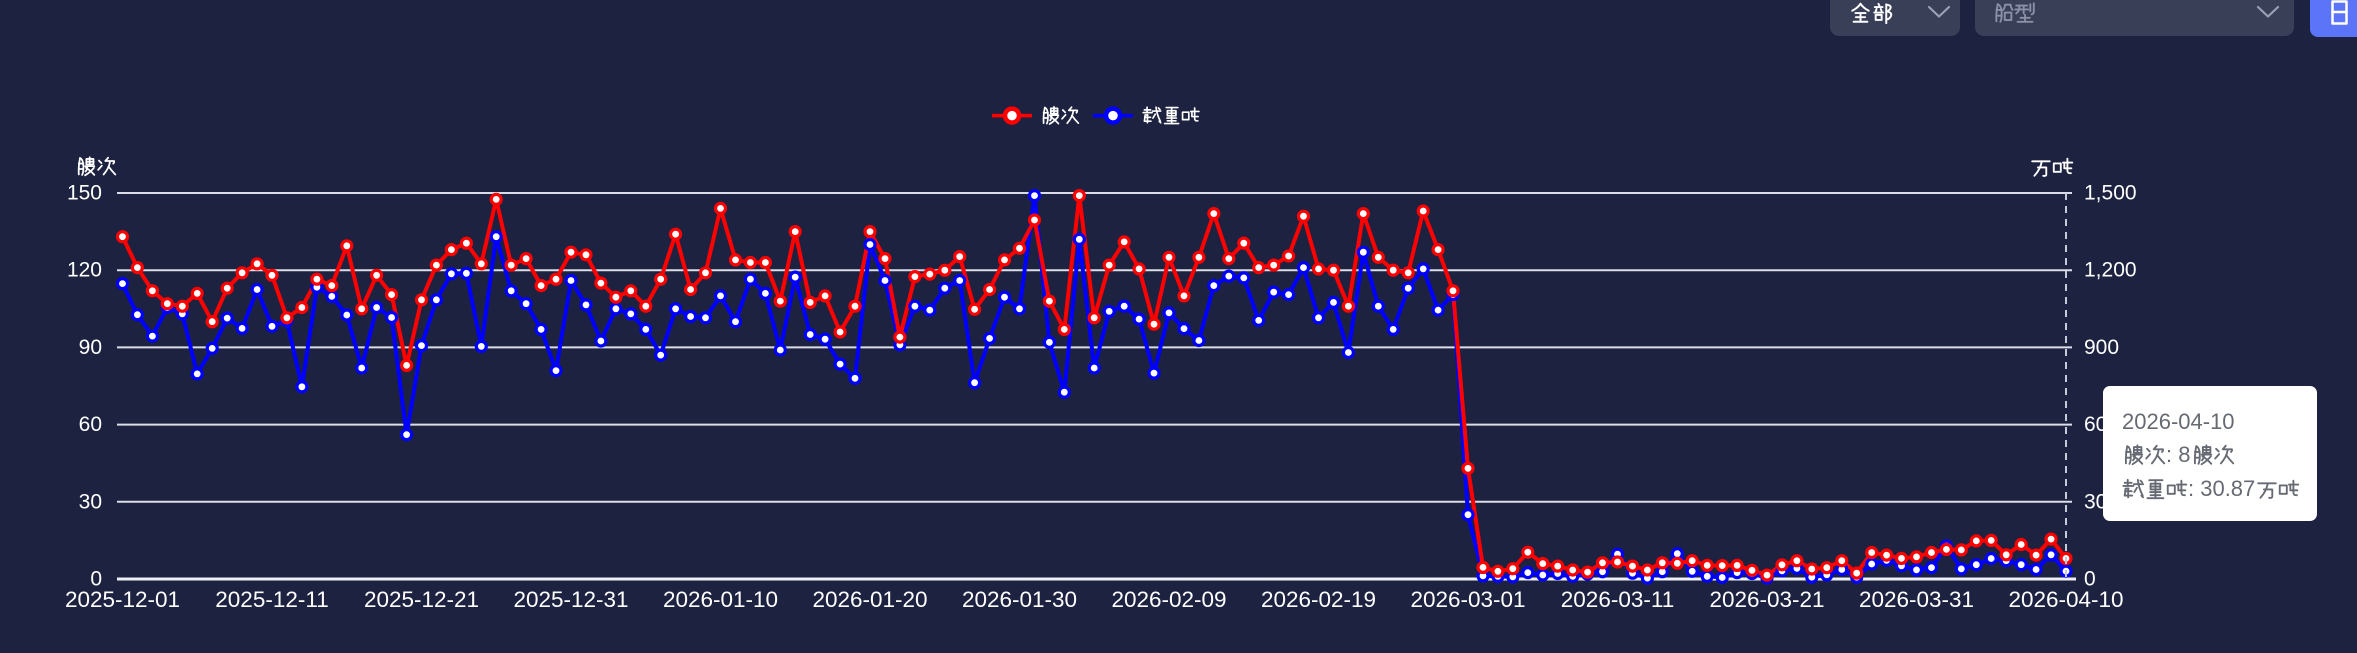  What do you see at coordinates (1766, 599) in the screenshot?
I see `svg-text: 2026-03-21` at bounding box center [1766, 599].